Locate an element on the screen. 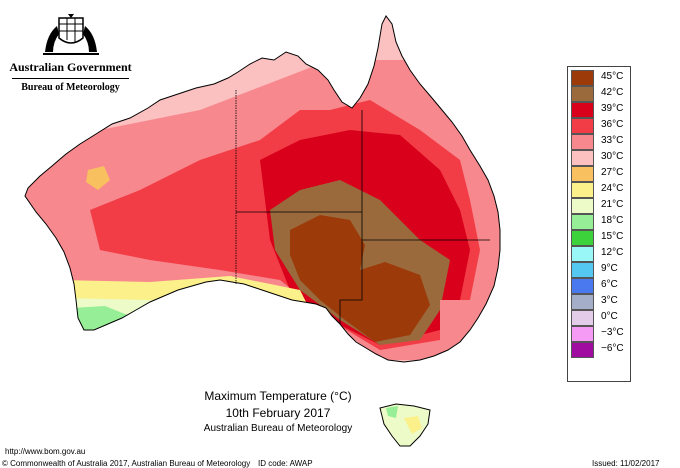 Image resolution: width=680 pixels, height=468 pixels. legend-item: 39°C is located at coordinates (599, 110).